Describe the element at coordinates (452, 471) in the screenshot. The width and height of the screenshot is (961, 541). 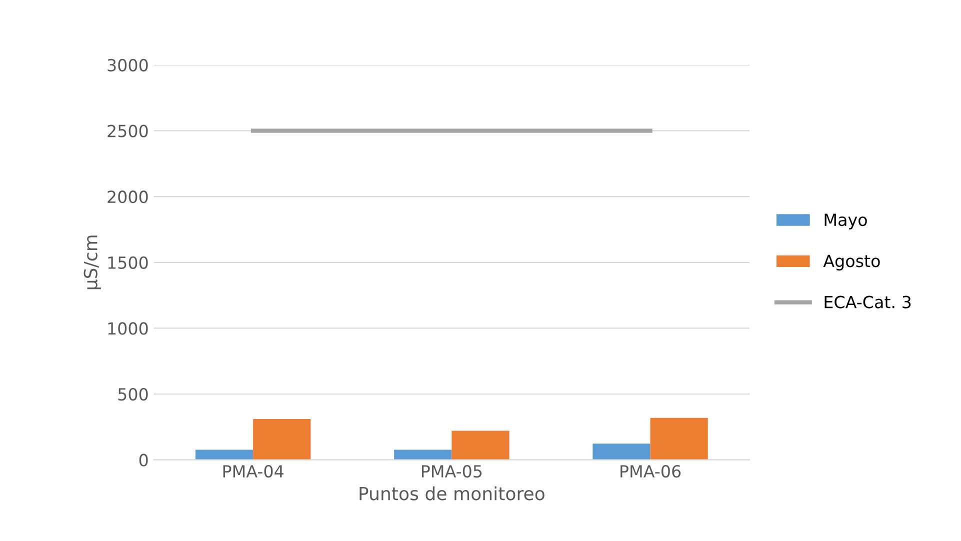
I see `x-tick-label: PMA-05` at that location.